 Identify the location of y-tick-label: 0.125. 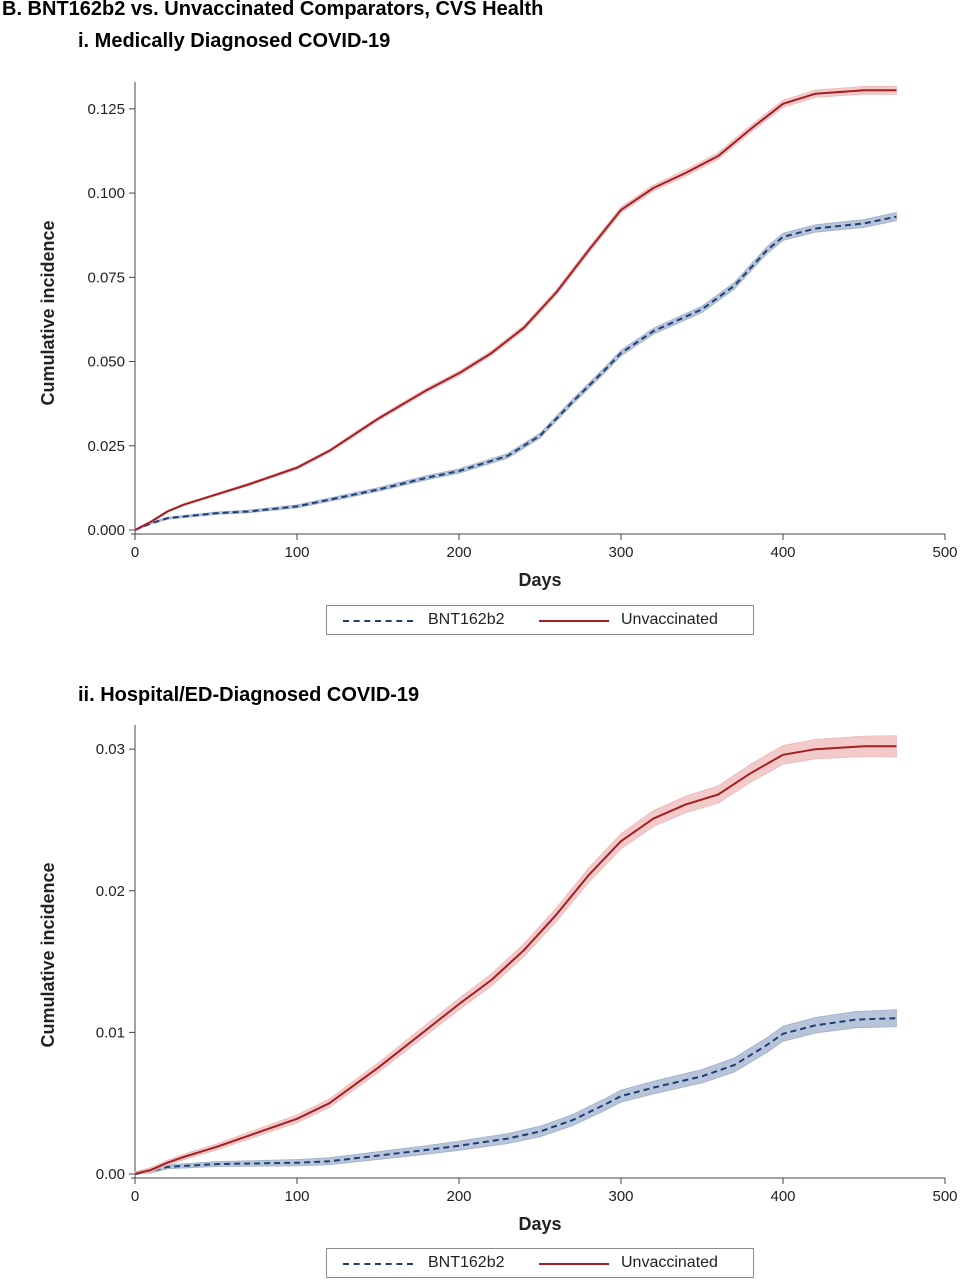
(106, 109).